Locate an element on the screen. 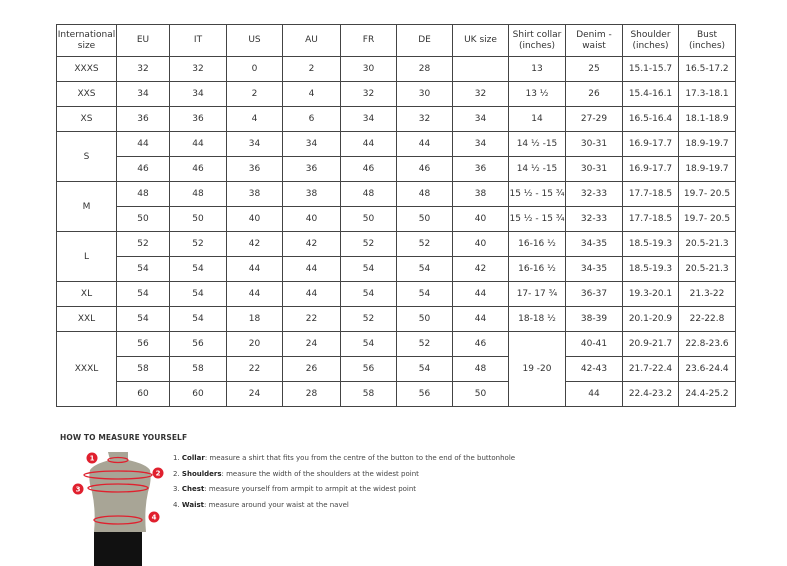 The width and height of the screenshot is (787, 566). table-cell: 28 is located at coordinates (311, 394).